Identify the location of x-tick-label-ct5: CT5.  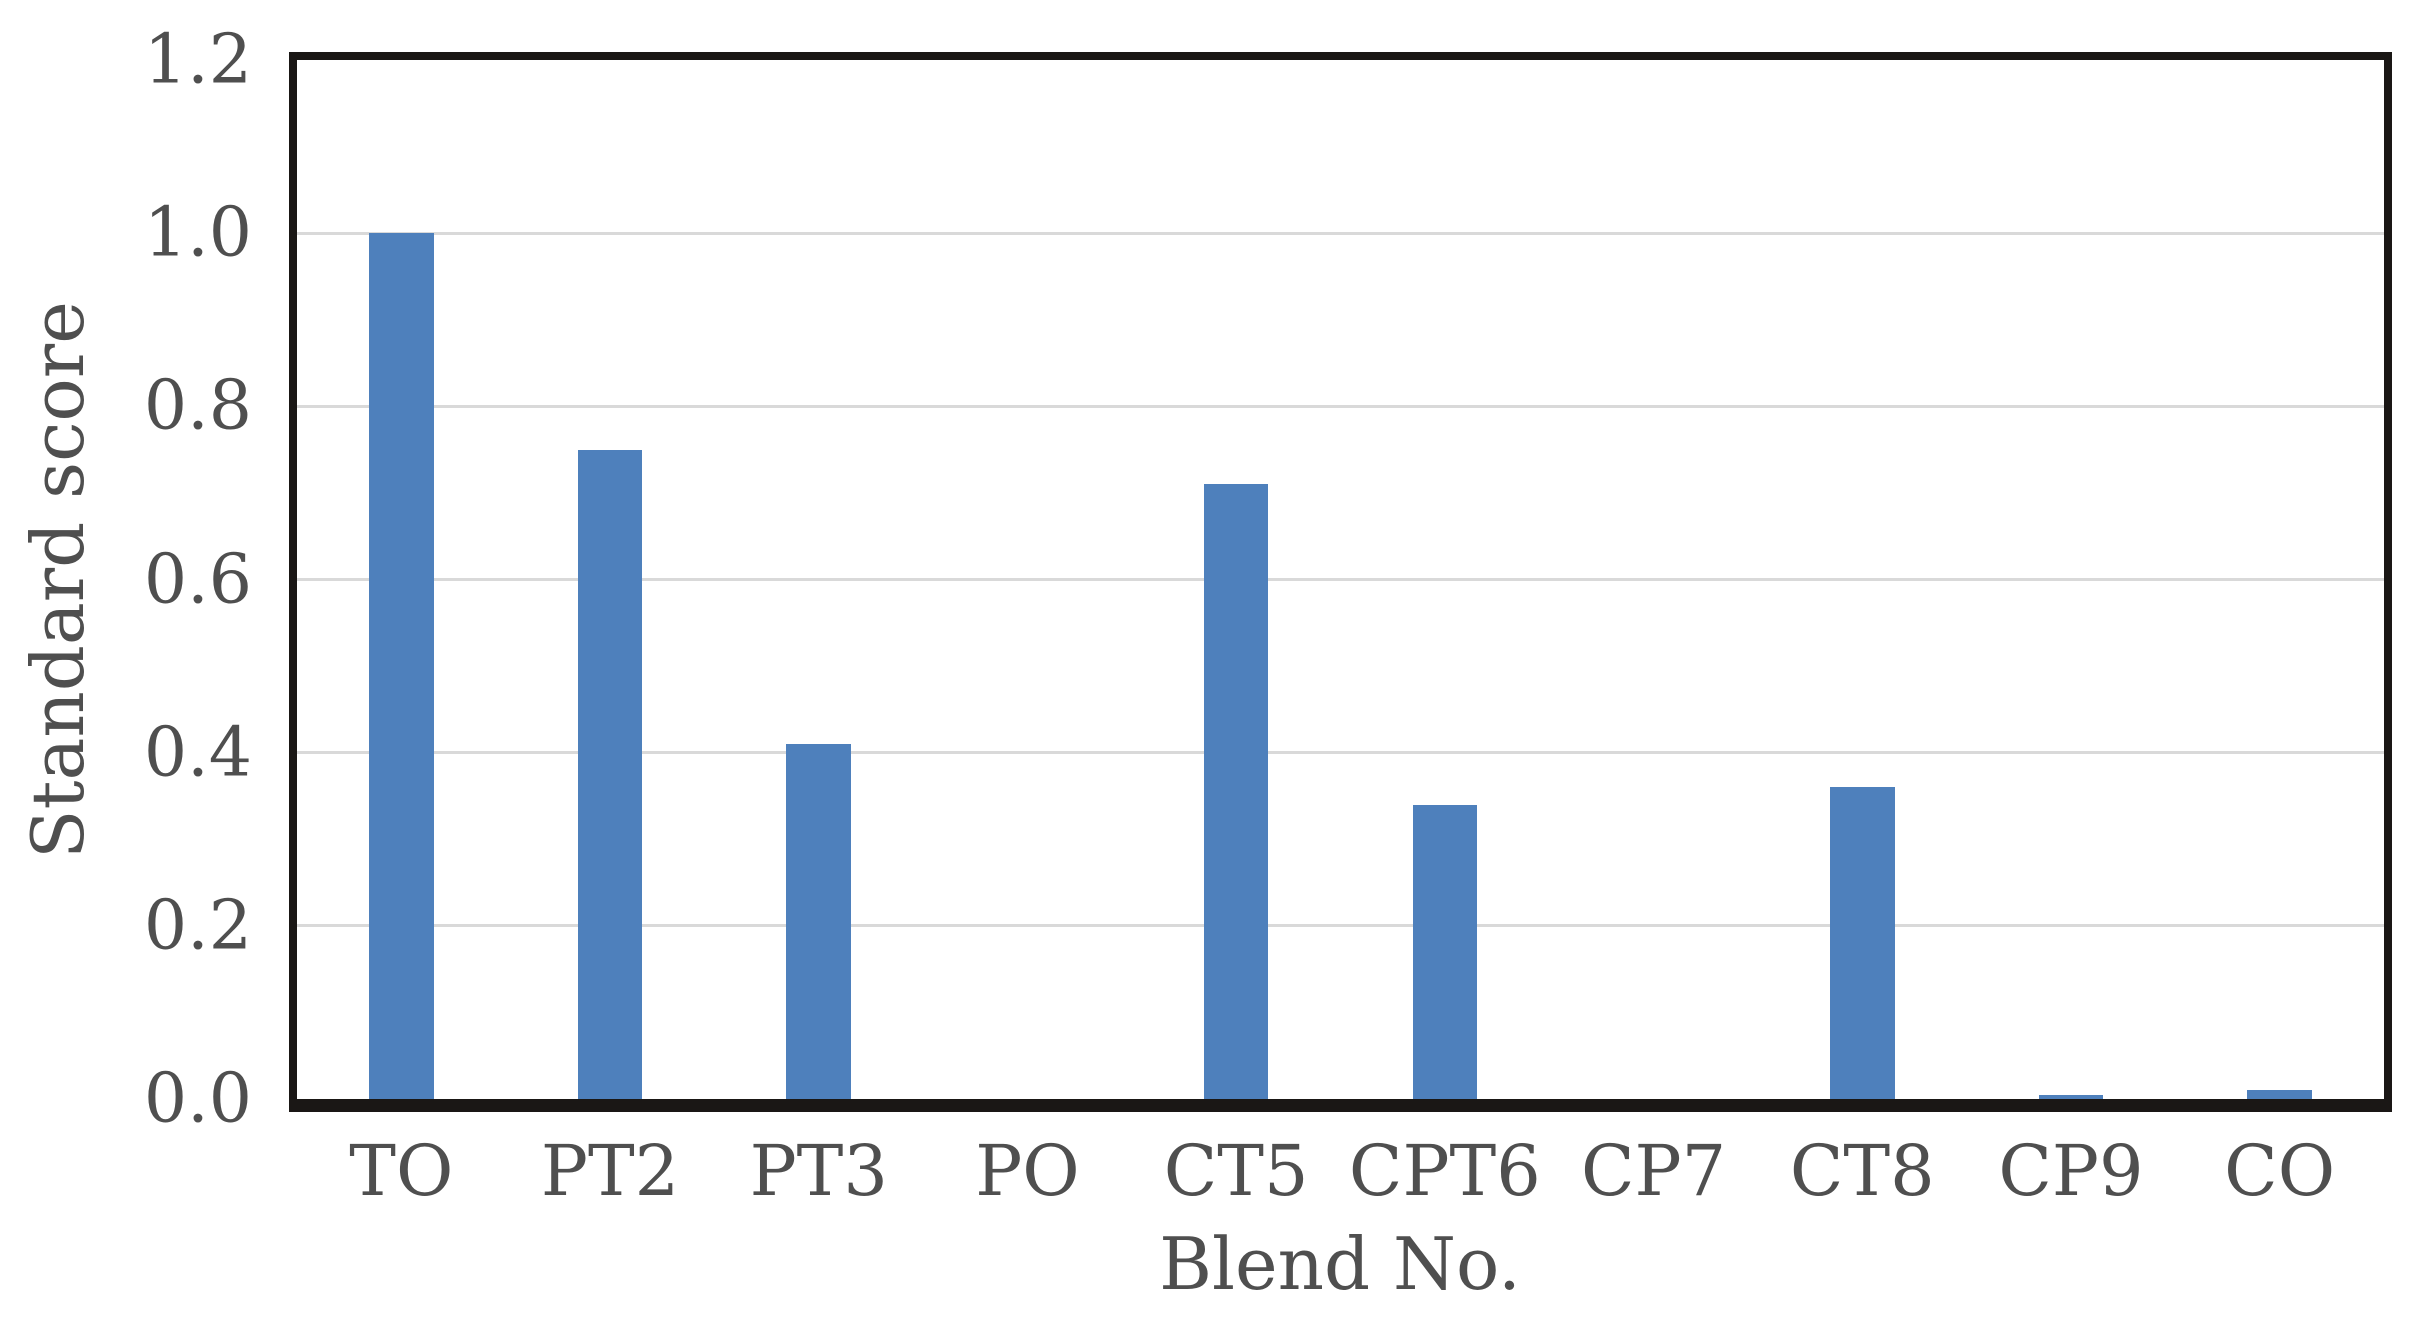
(1236, 1171).